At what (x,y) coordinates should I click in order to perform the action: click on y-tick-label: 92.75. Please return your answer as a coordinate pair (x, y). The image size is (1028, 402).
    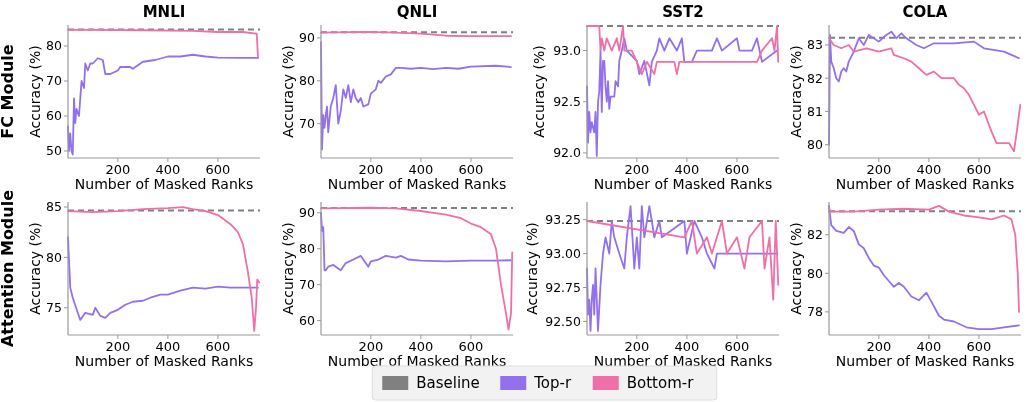
    Looking at the image, I should click on (563, 287).